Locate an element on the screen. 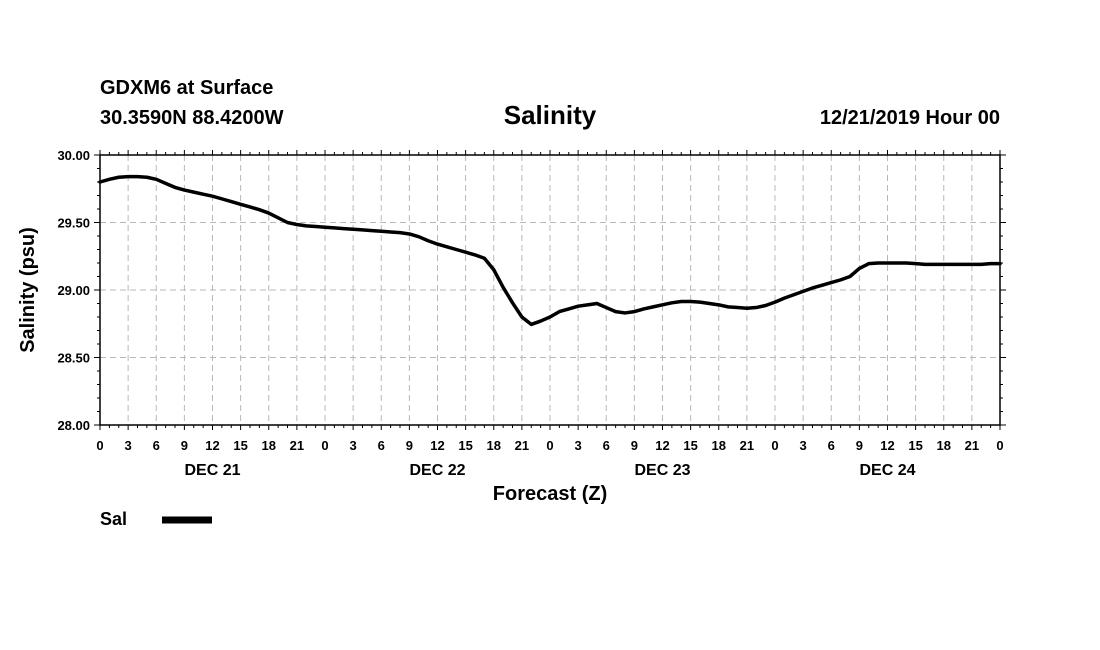 The height and width of the screenshot is (650, 1100). y-tick-label: 29.50 is located at coordinates (73, 223).